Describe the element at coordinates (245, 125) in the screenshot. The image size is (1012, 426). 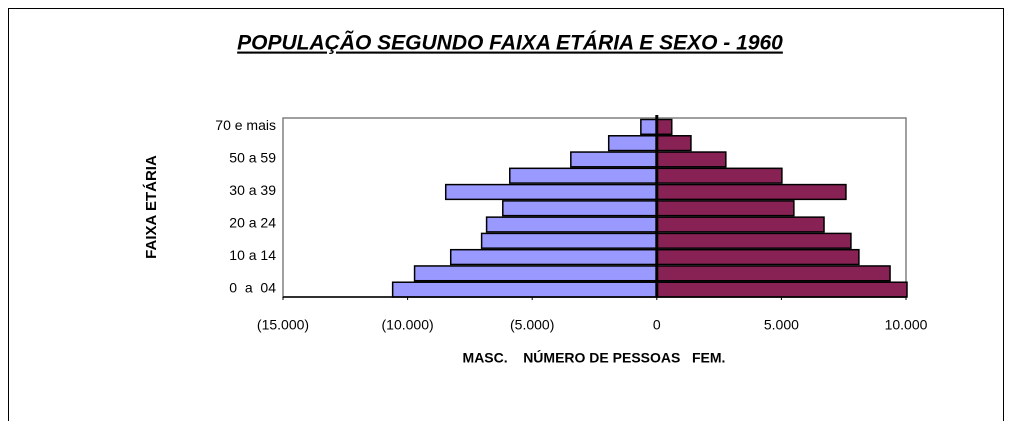
I see `y-tick-label: 70 e mais` at that location.